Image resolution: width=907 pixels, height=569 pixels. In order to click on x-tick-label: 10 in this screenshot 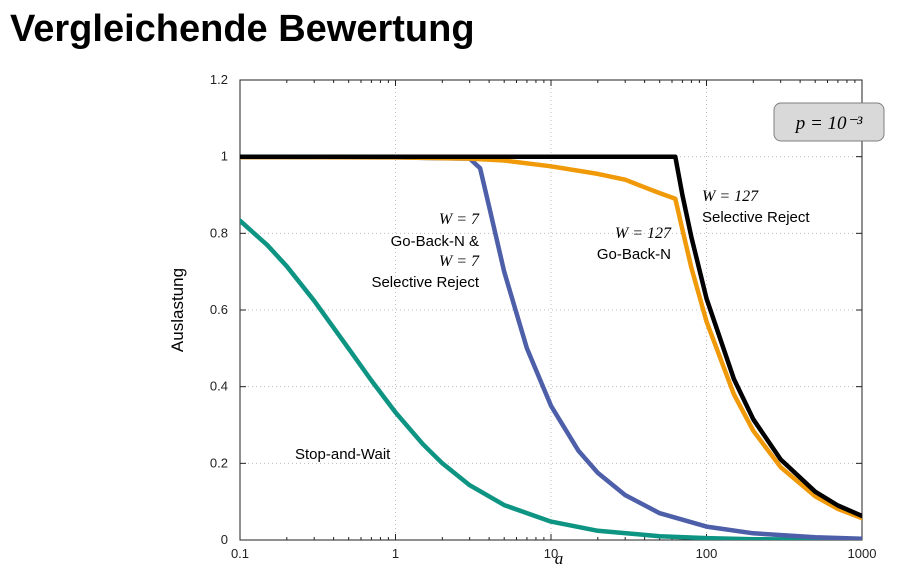, I will do `click(551, 553)`.